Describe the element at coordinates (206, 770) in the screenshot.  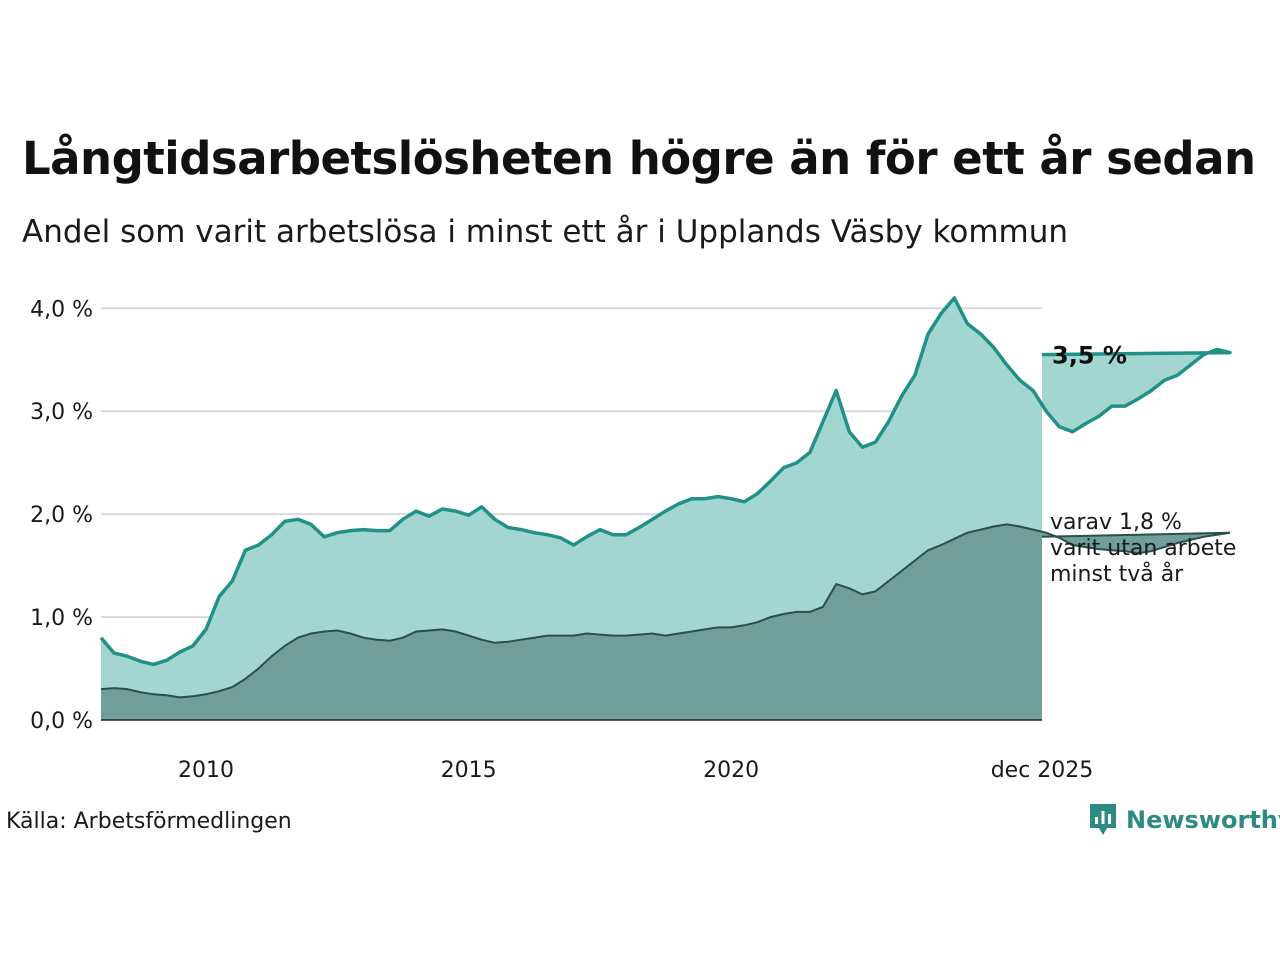
I see `x-tick-label: 2010` at that location.